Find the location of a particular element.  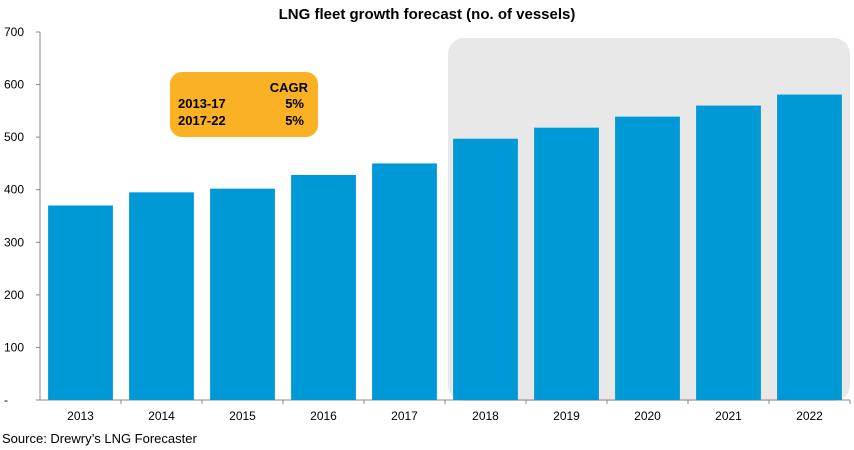

y-tick-label: 500 is located at coordinates (14, 137).